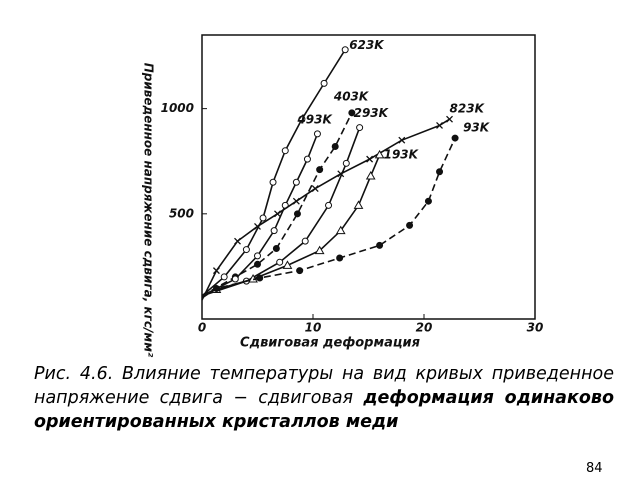 This screenshot has width=640, height=480. I want to click on y-tick-label: 1000, so click(177, 108).